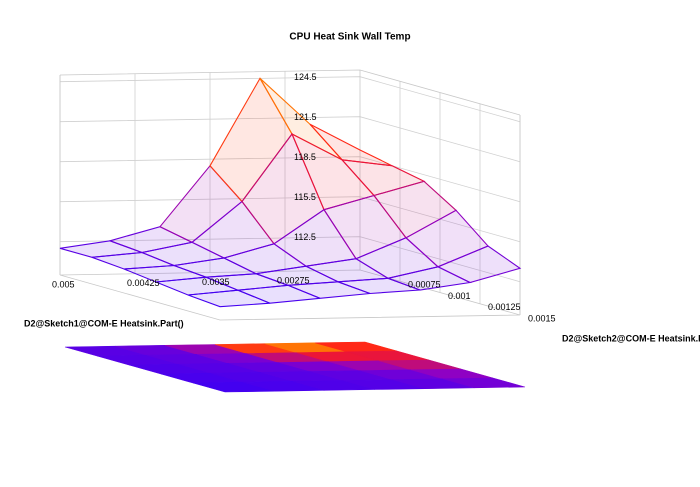 Image resolution: width=700 pixels, height=487 pixels. Describe the element at coordinates (63, 284) in the screenshot. I see `x-tick-label: 0.005` at that location.